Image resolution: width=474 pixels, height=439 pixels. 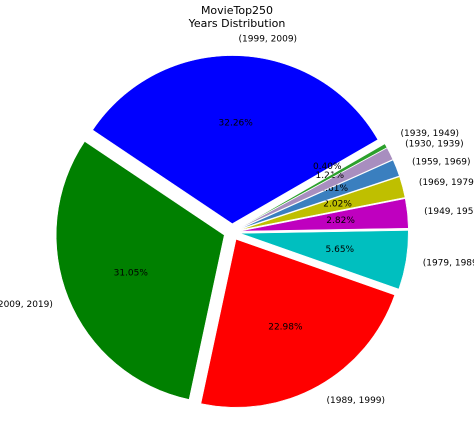 What do you see at coordinates (236, 123) in the screenshot?
I see `slice-percent-label: 32.26%` at bounding box center [236, 123].